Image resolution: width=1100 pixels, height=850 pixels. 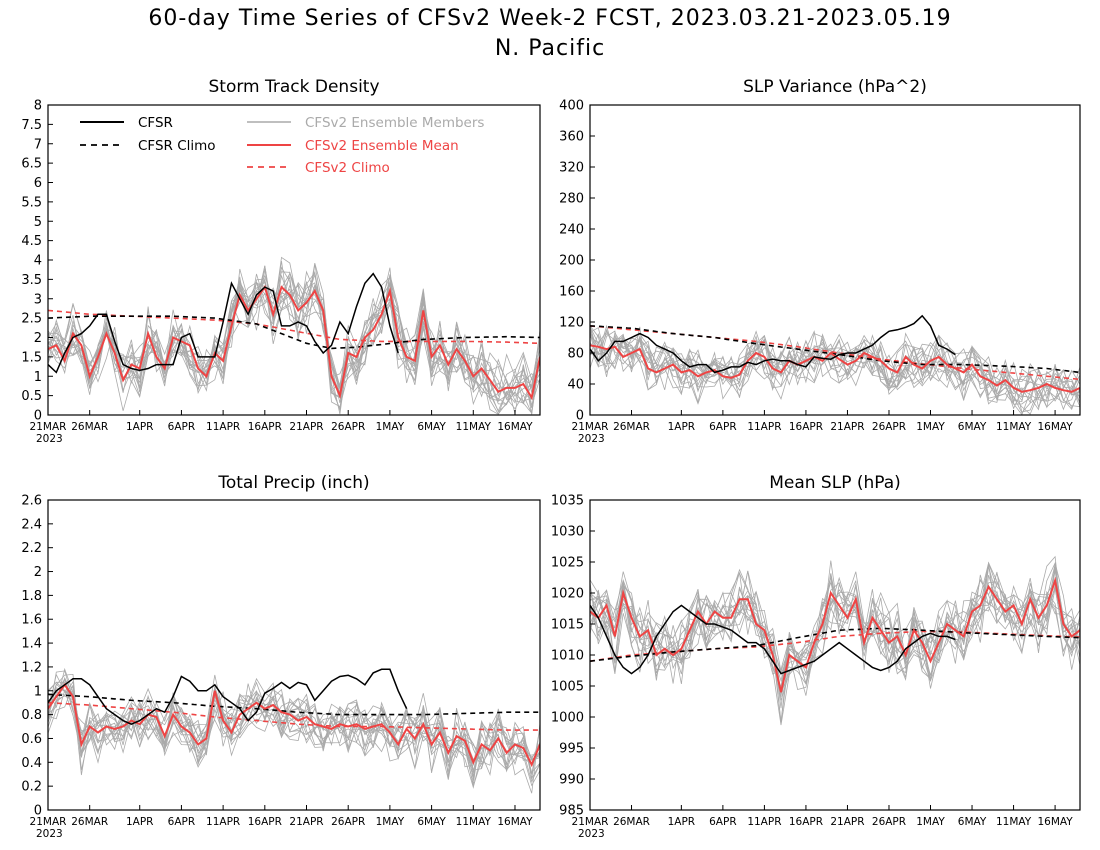 What do you see at coordinates (347, 168) in the screenshot?
I see `legend-label: CFSv2 Climo` at bounding box center [347, 168].